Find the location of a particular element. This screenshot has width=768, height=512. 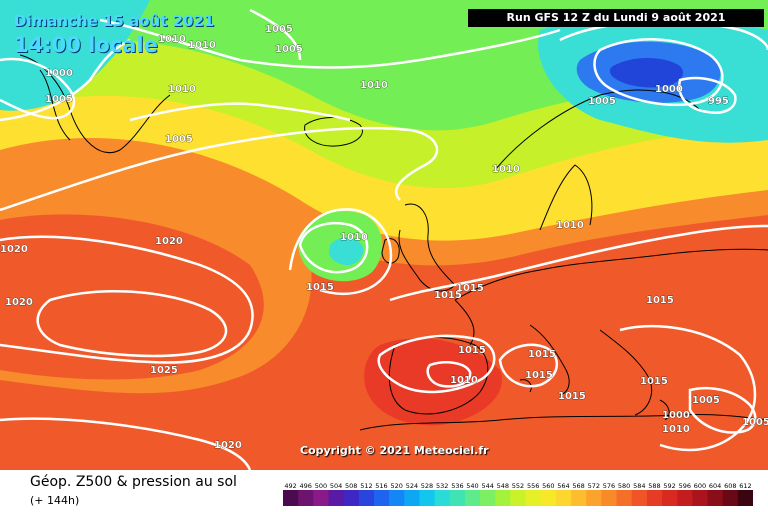

scale-tick-label: 584 is located at coordinates (639, 486).